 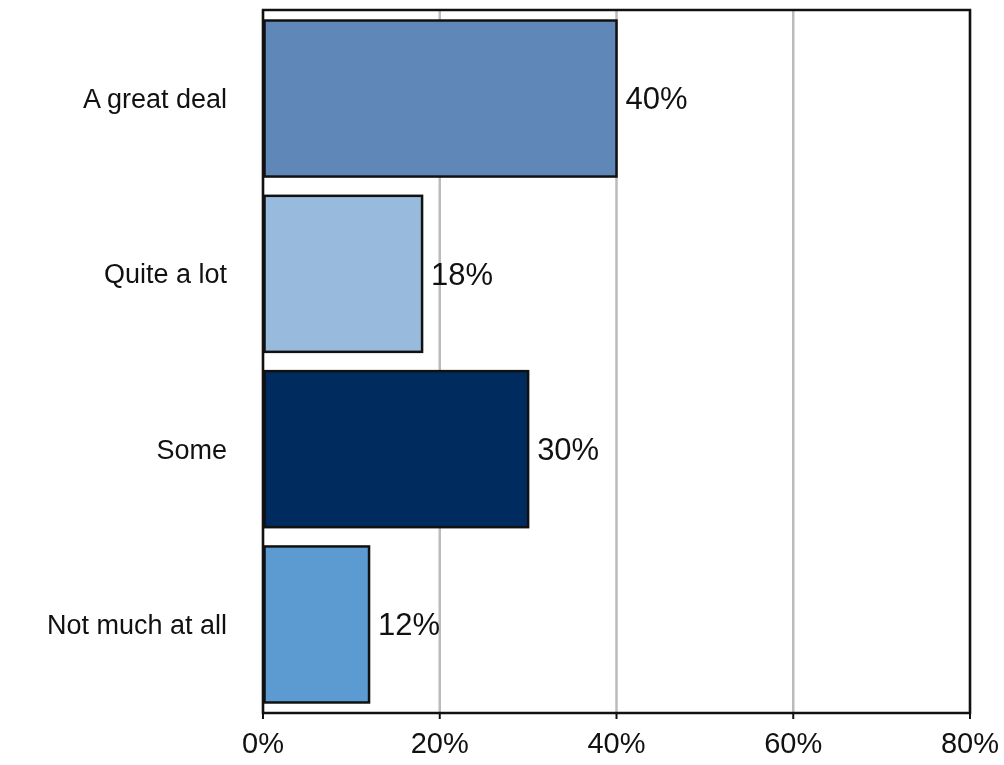 I want to click on data-label: 12%, so click(x=409, y=625).